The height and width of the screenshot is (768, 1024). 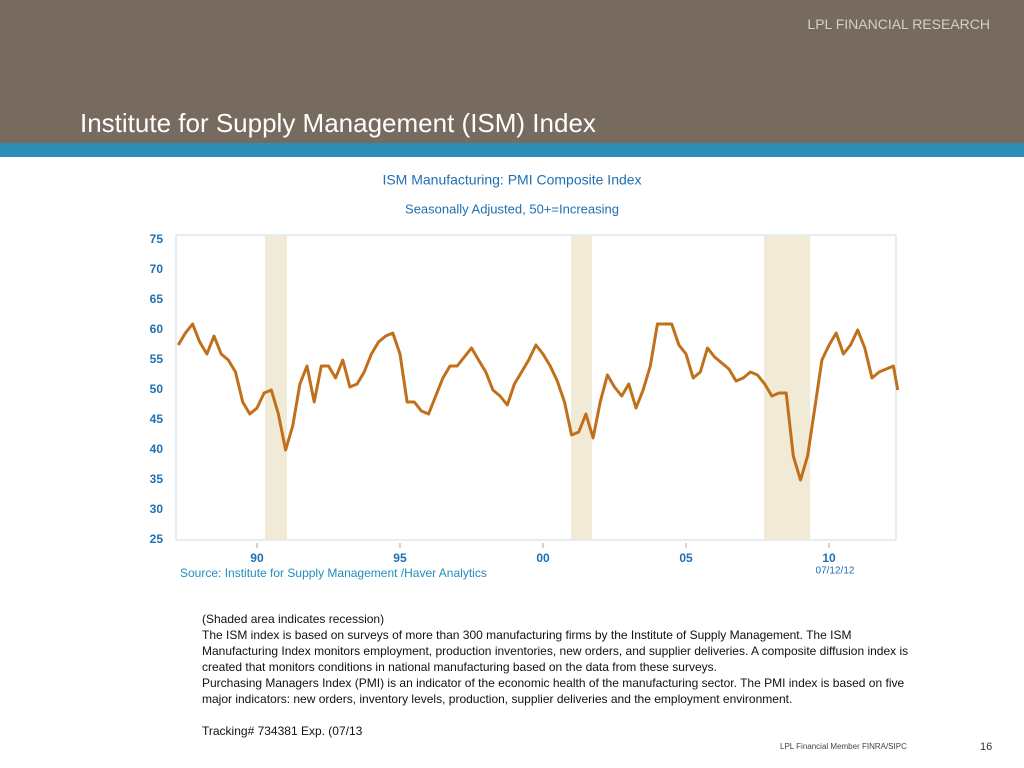 What do you see at coordinates (157, 449) in the screenshot?
I see `y-tick-label: 40` at bounding box center [157, 449].